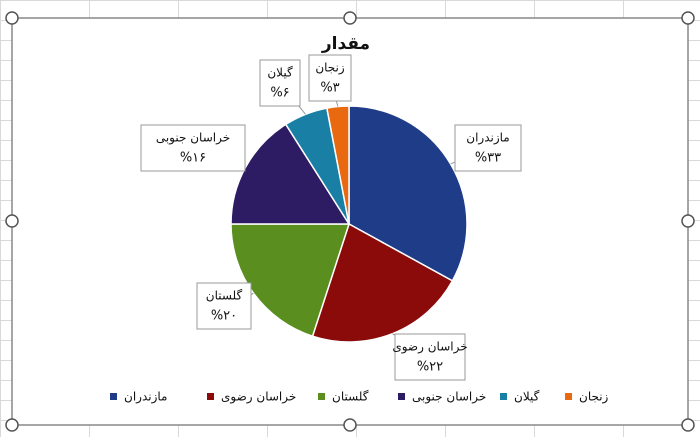 The image size is (700, 437). What do you see at coordinates (193, 158) in the screenshot?
I see `data-label-value: %۱۶` at bounding box center [193, 158].